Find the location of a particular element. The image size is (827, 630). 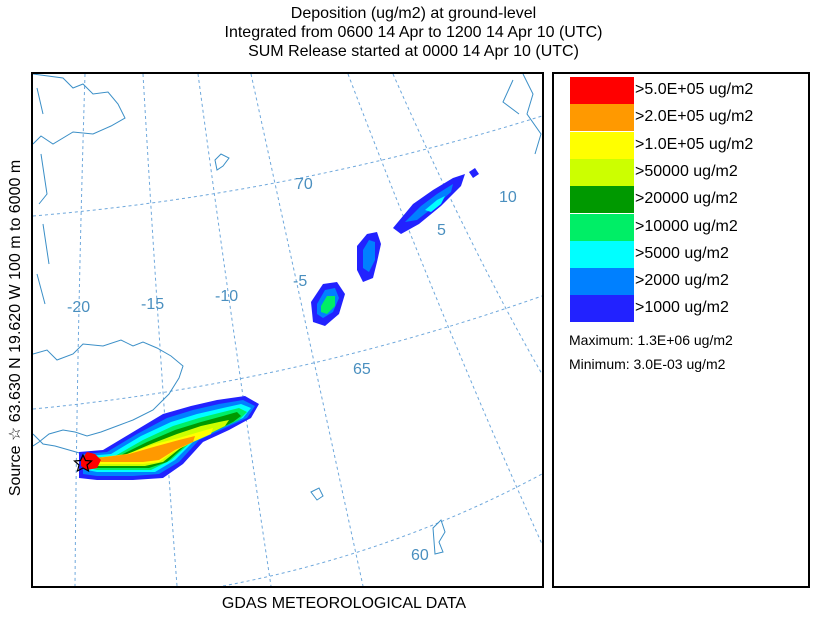

shetland-islands is located at coordinates (439, 537).